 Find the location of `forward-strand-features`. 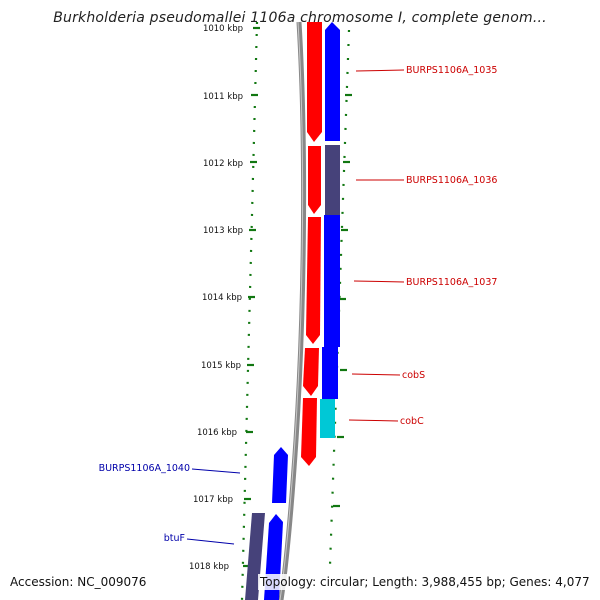

forward-strand-features is located at coordinates (311, 244).